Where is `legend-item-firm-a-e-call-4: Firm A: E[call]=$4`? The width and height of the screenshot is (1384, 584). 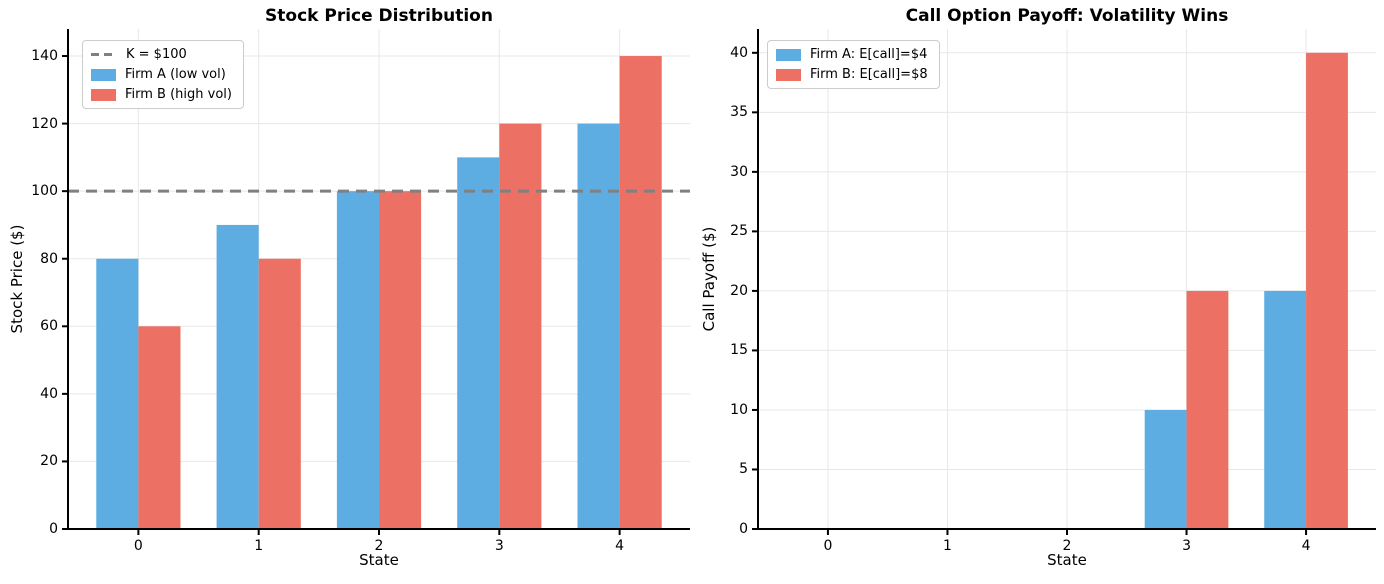 legend-item-firm-a-e-call-4: Firm A: E[call]=$4 is located at coordinates (852, 54).